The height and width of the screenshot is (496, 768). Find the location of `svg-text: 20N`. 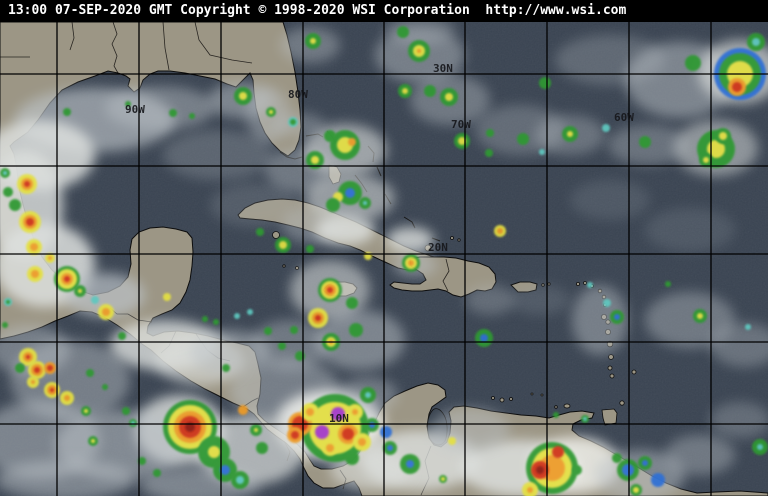

svg-text: 20N is located at coordinates (438, 247).